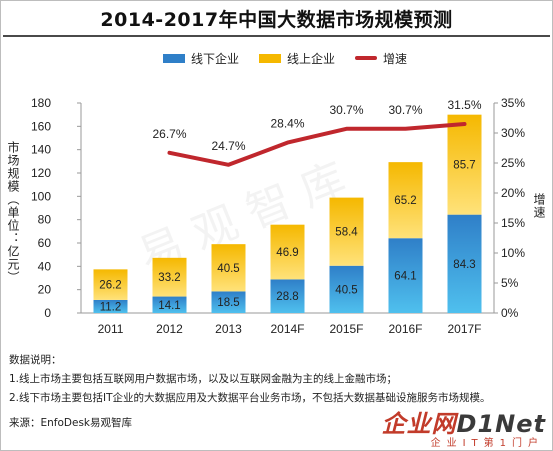  What do you see at coordinates (215, 58) in the screenshot?
I see `legend-label-offline: 线下企业` at bounding box center [215, 58].